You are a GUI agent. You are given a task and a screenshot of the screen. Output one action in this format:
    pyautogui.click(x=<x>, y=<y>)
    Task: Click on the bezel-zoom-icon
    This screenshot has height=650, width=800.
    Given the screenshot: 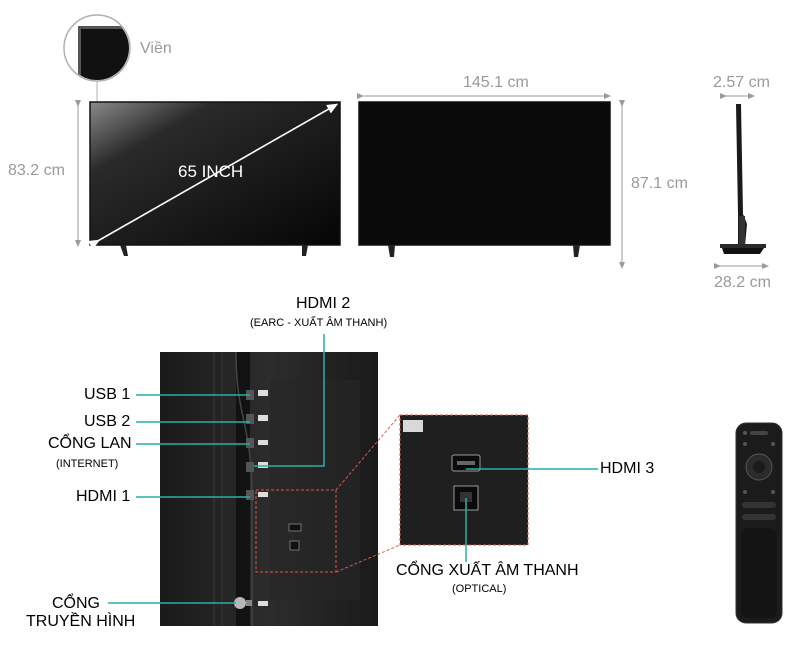 What is the action you would take?
    pyautogui.click(x=97, y=57)
    